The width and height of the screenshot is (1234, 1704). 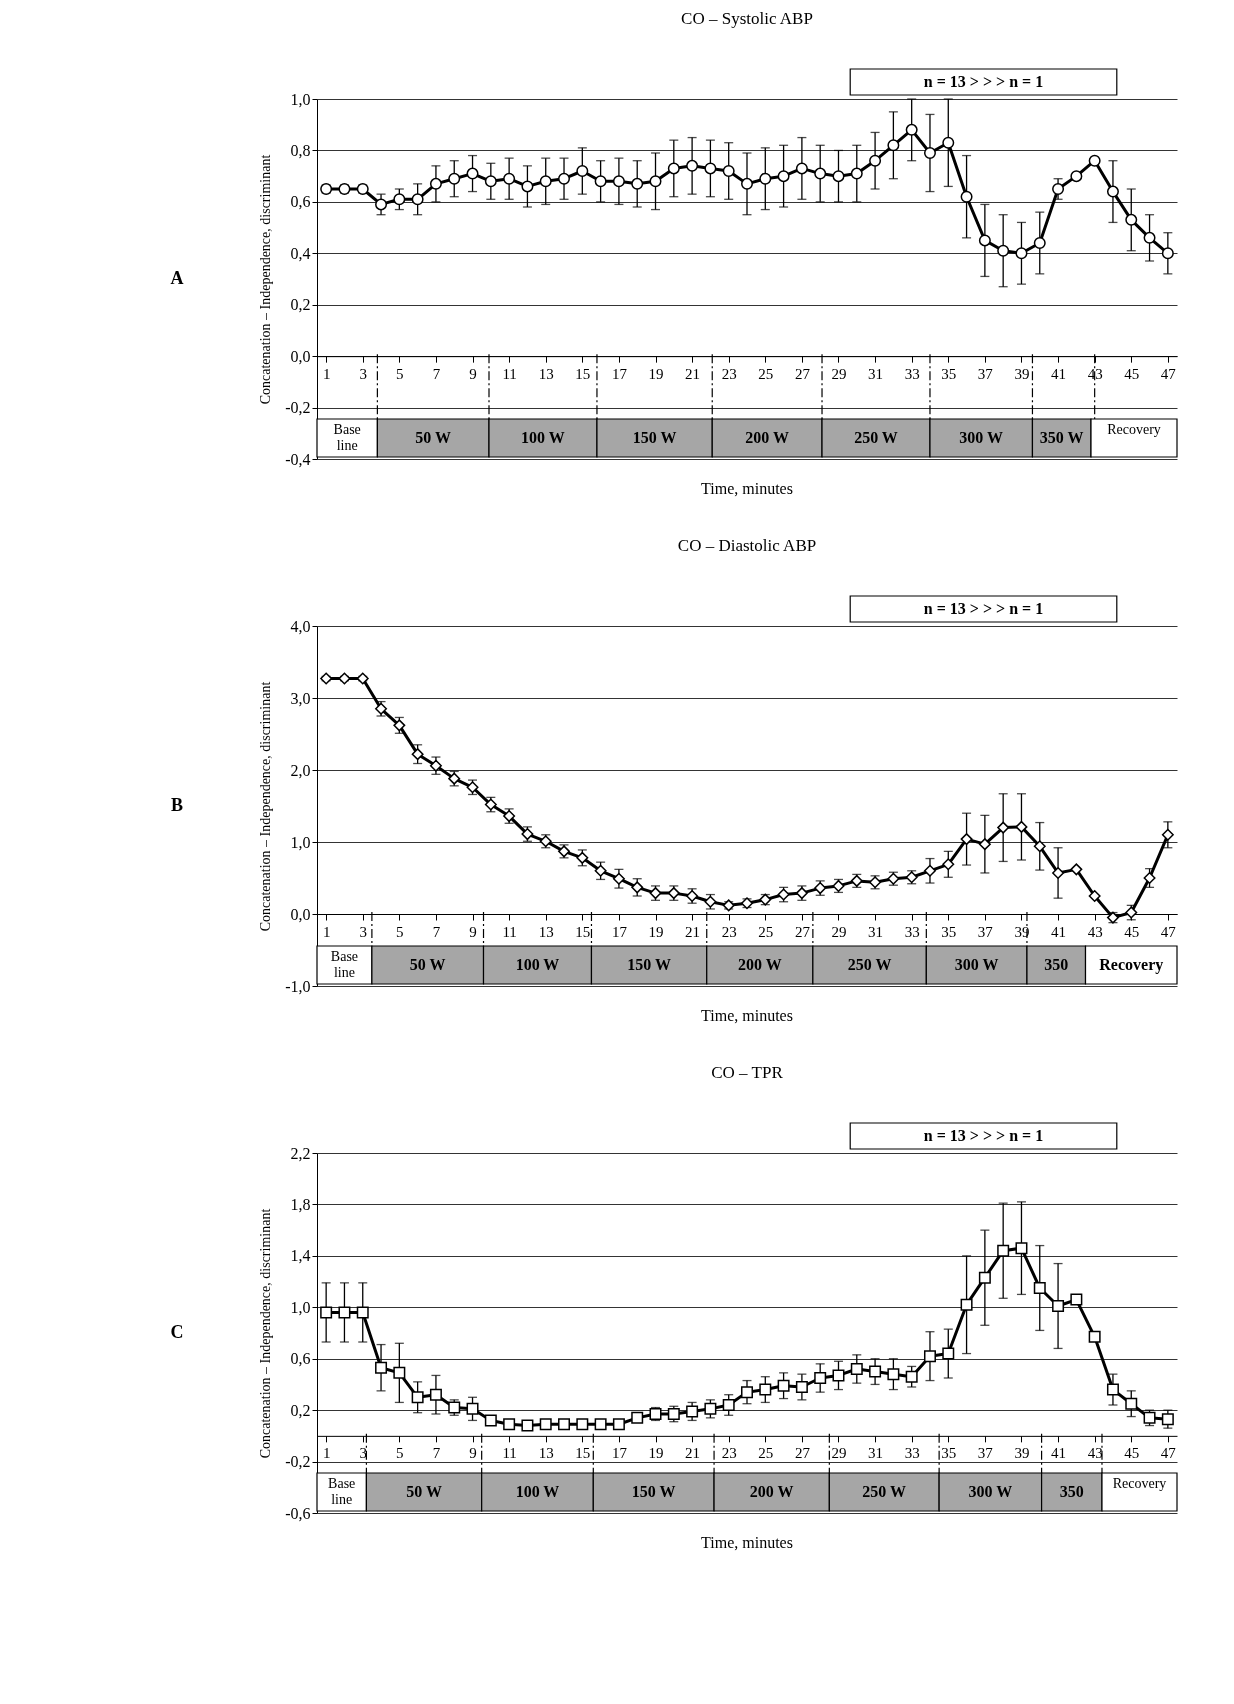 I want to click on y-tick-label: -0,4, so click(x=298, y=459).